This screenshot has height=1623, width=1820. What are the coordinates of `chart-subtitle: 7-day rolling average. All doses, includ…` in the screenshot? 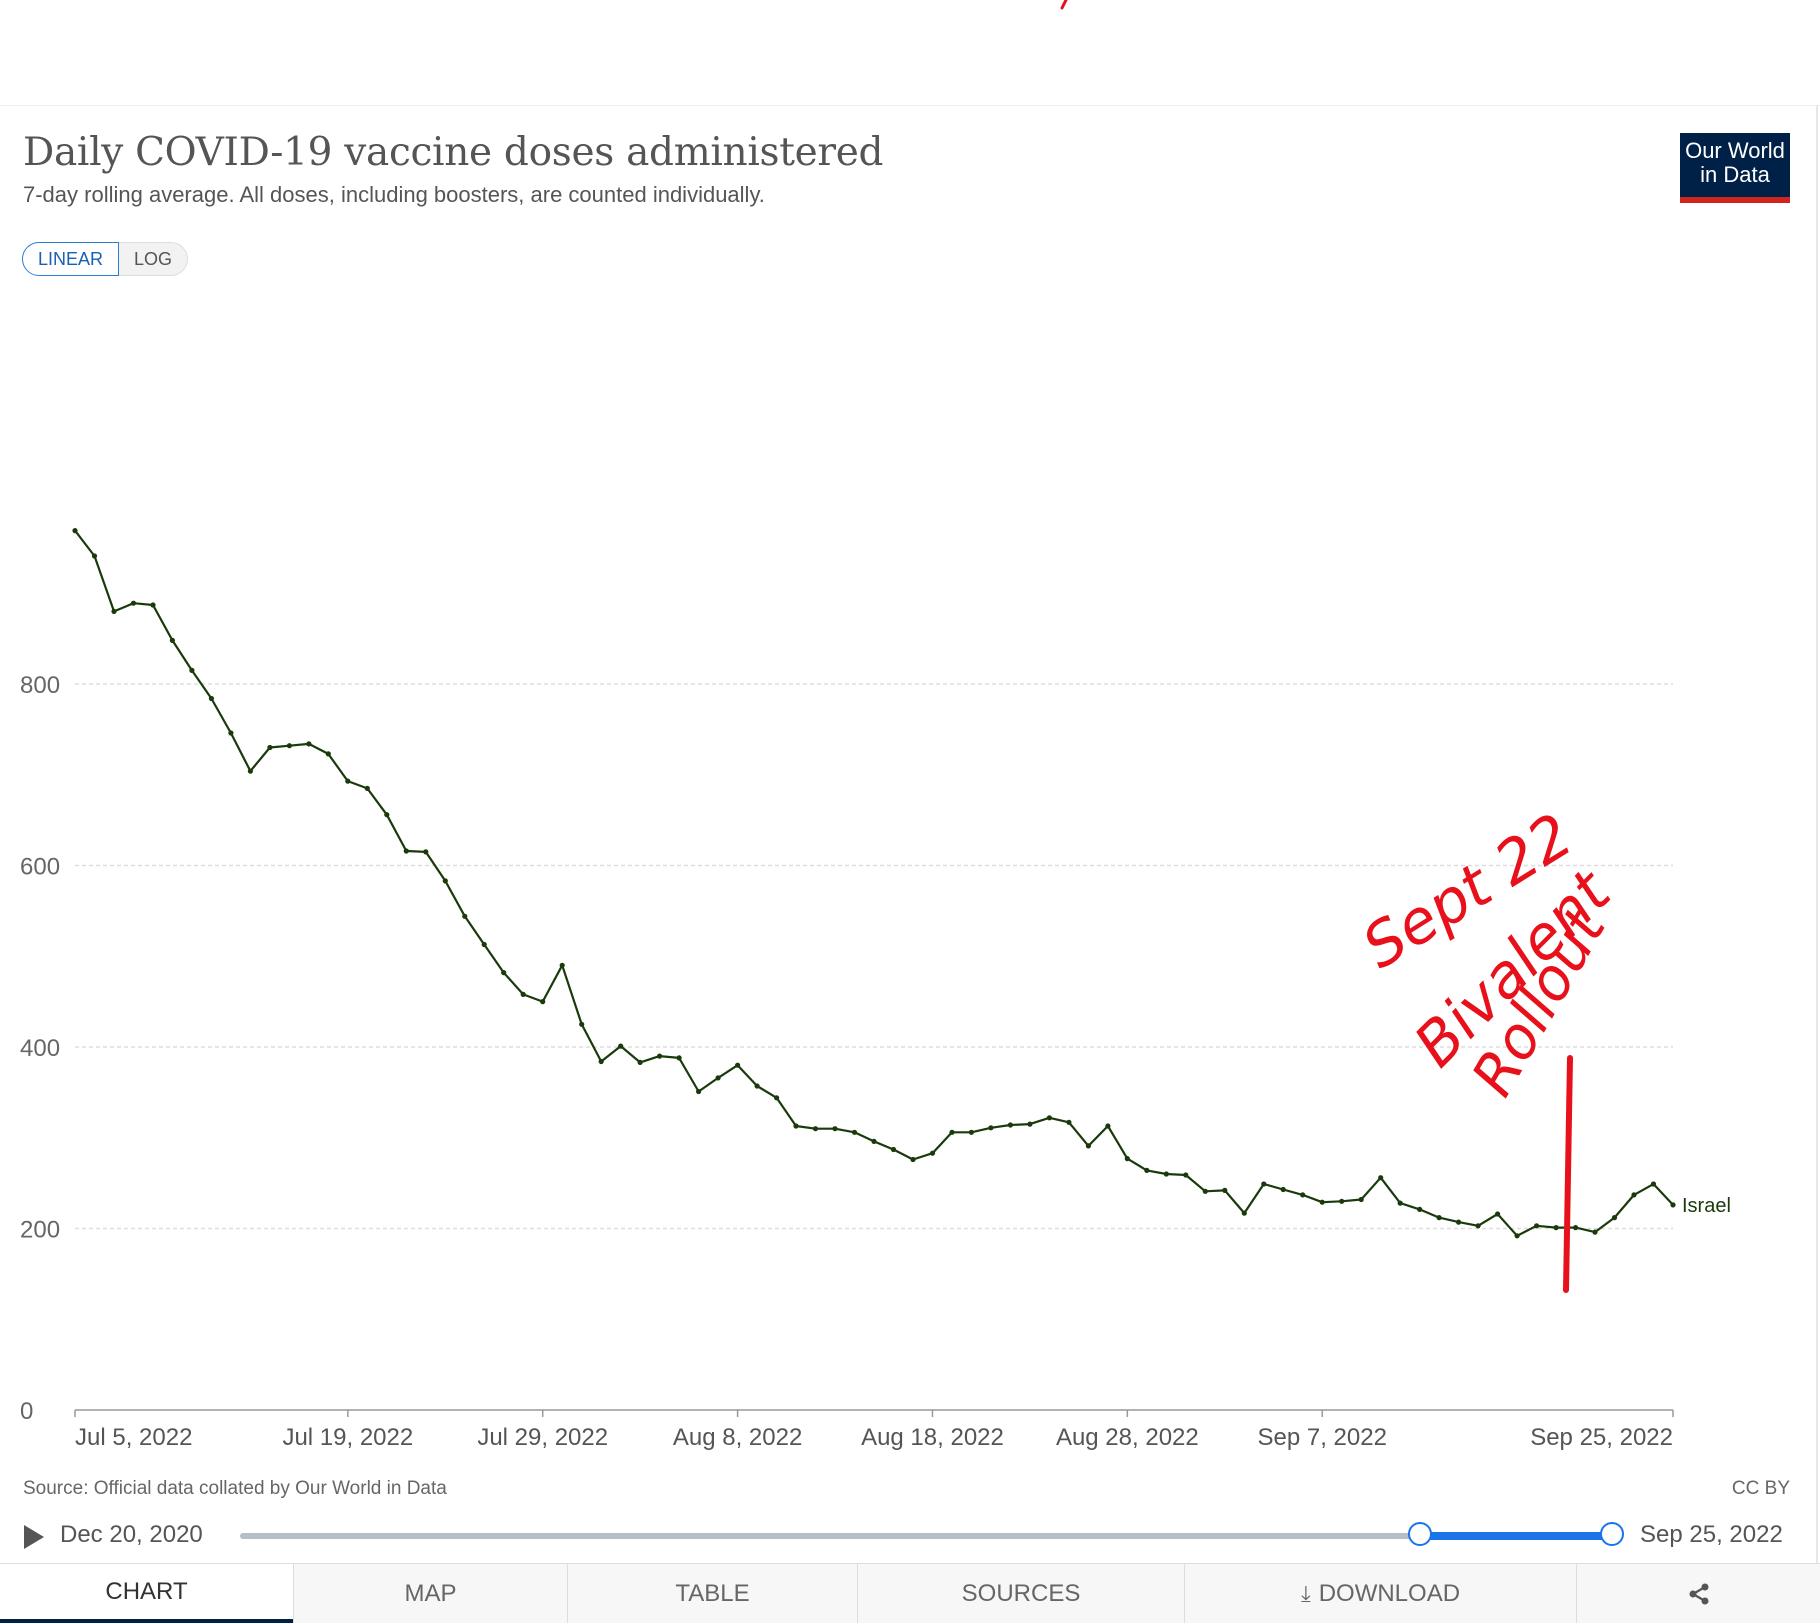 It's located at (394, 194).